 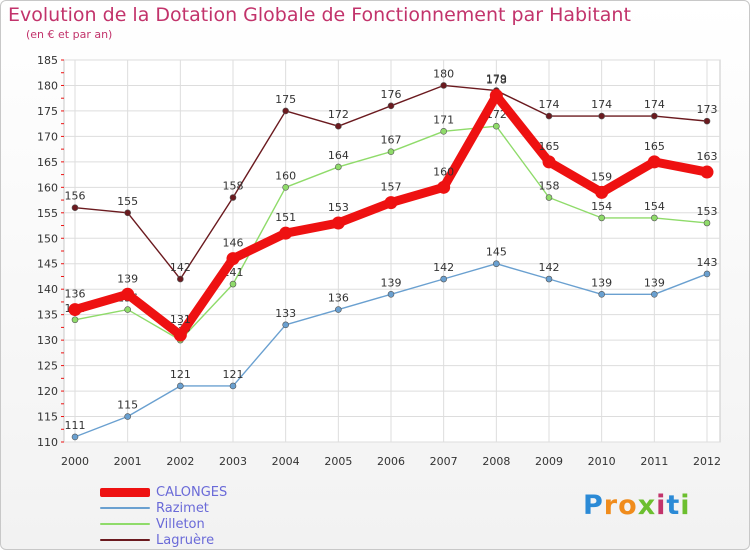 What do you see at coordinates (673, 505) in the screenshot?
I see `logo-letter: t` at bounding box center [673, 505].